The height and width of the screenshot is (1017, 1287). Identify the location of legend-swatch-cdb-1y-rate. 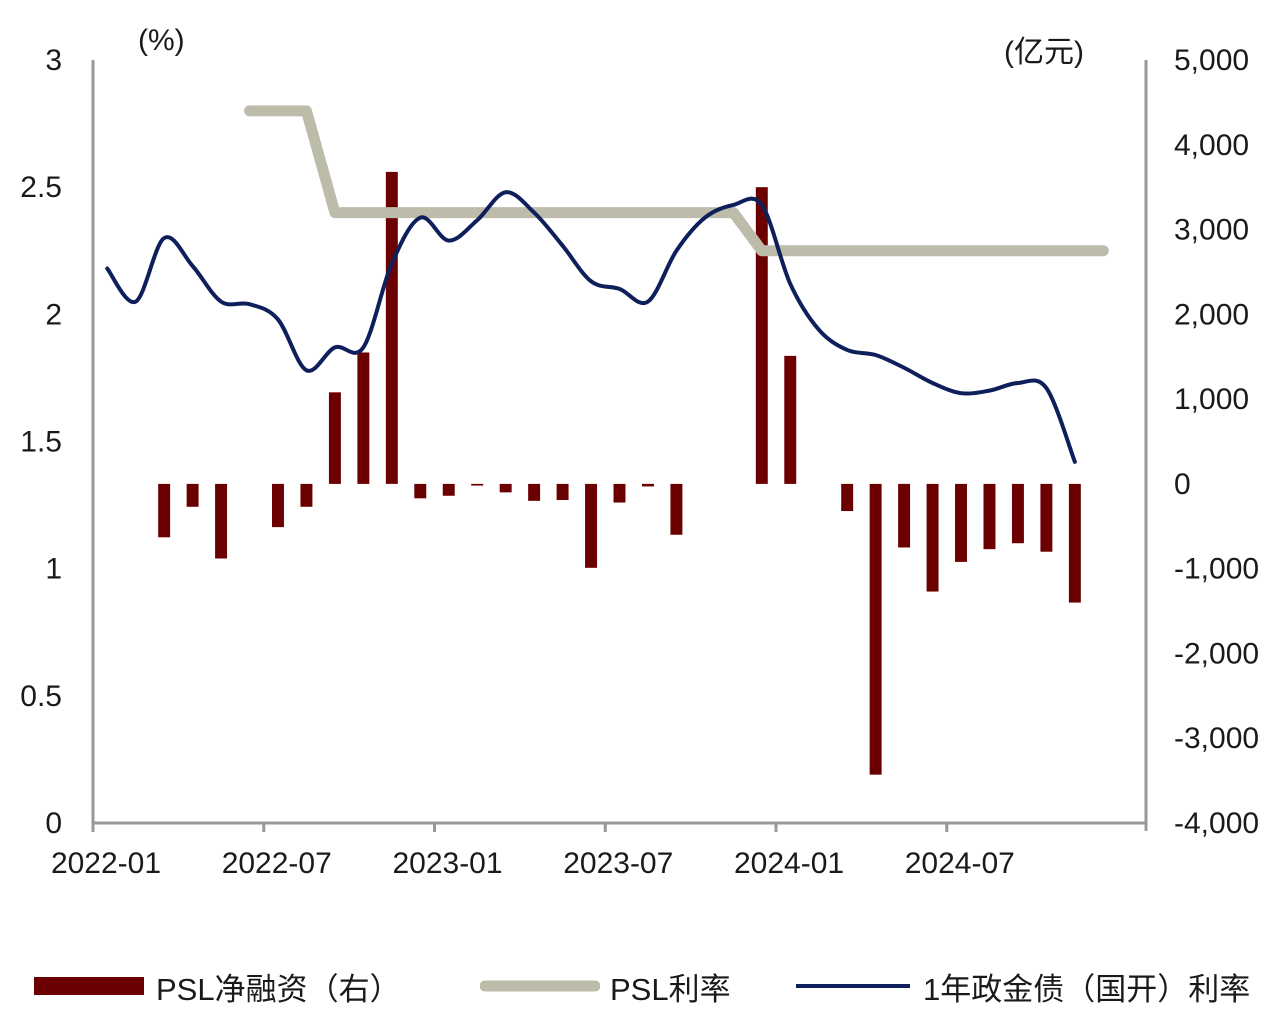
(853, 986).